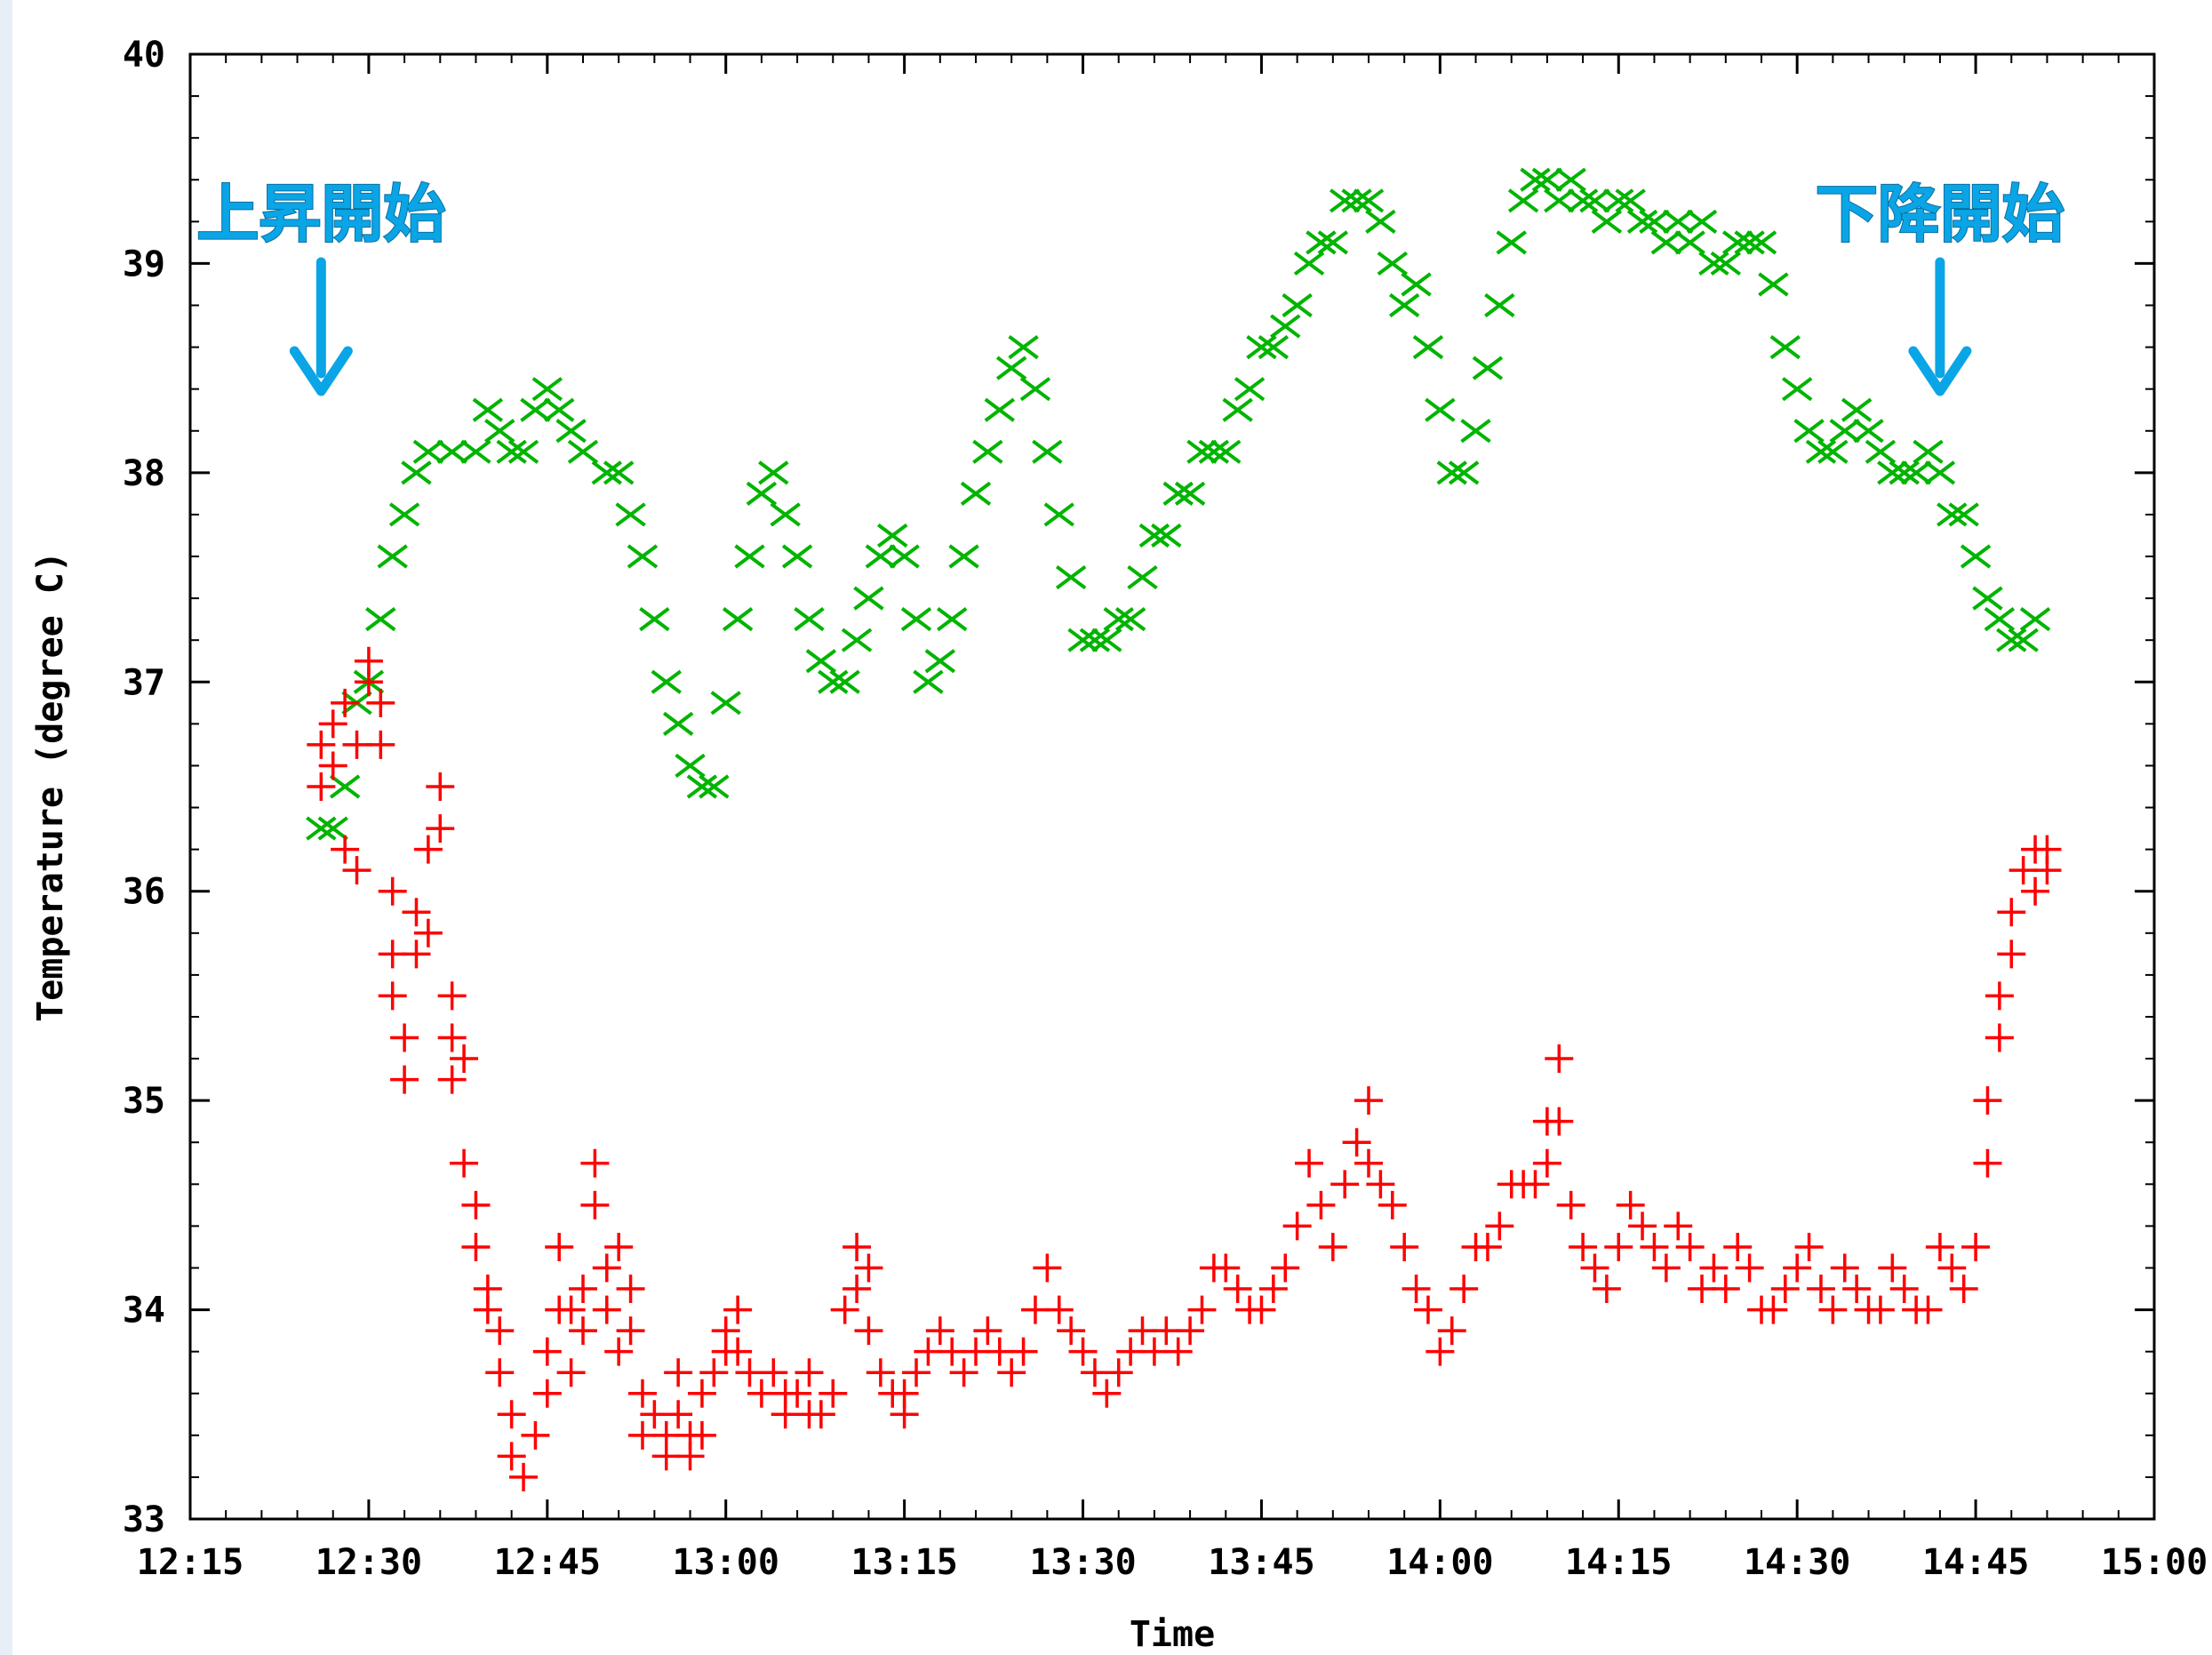  I want to click on y-tick-label: 35, so click(144, 1101).